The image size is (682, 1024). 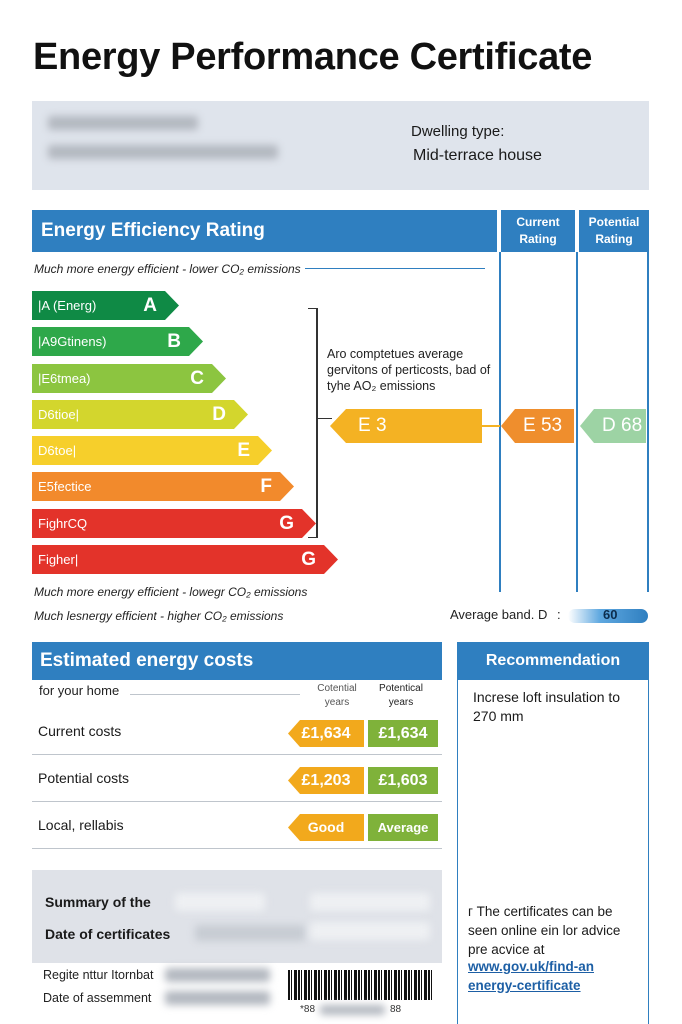 What do you see at coordinates (264, 231) in the screenshot?
I see `energy-rating-header: Energy Efficiency Rating` at bounding box center [264, 231].